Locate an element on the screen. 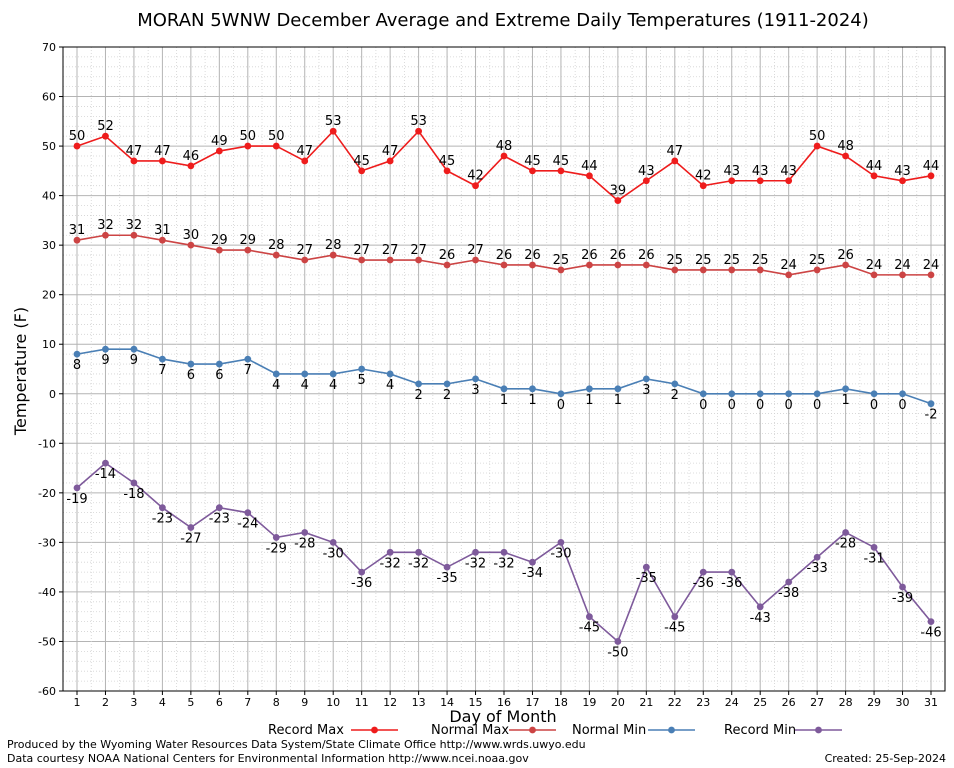 This screenshot has width=954, height=768. normal-min-data-label: -2 is located at coordinates (931, 415).